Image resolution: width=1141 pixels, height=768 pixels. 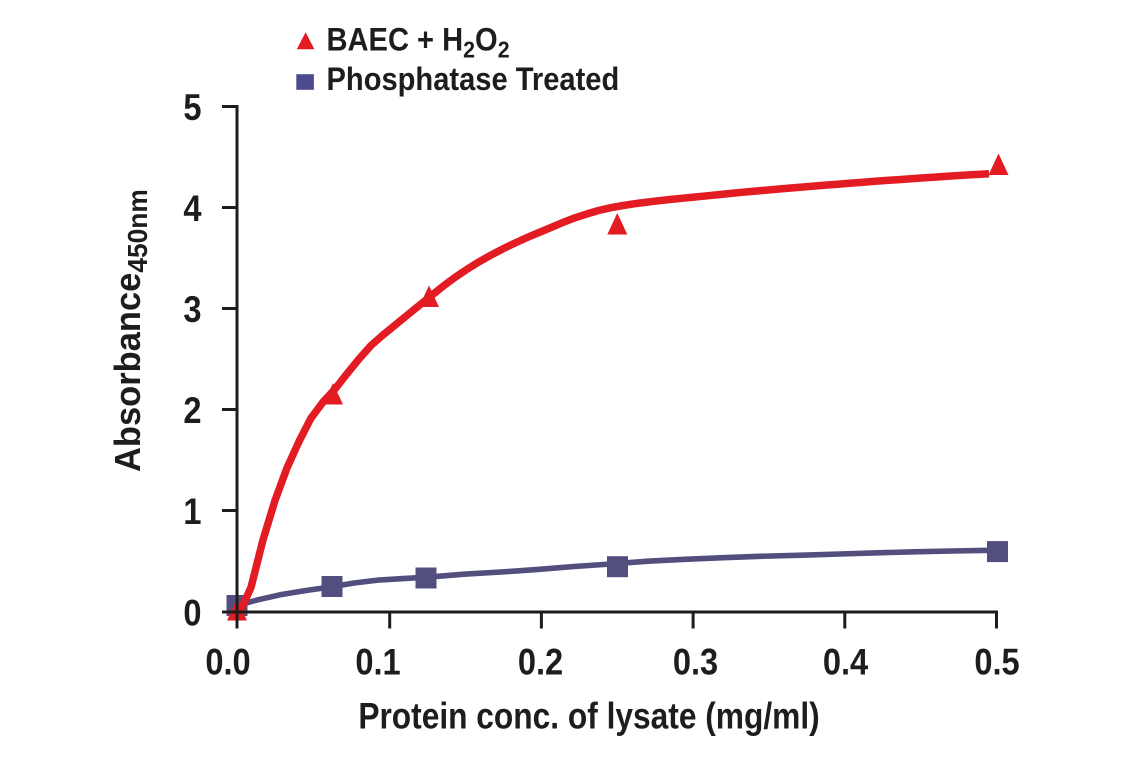 What do you see at coordinates (846, 662) in the screenshot?
I see `svg-text: 0.4` at bounding box center [846, 662].